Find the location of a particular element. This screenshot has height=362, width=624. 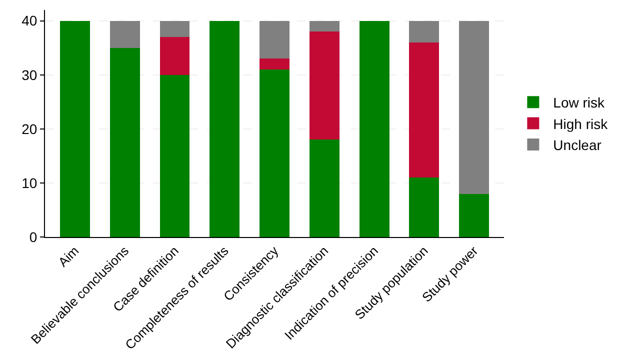

x-tick-label: Aim is located at coordinates (68, 256).